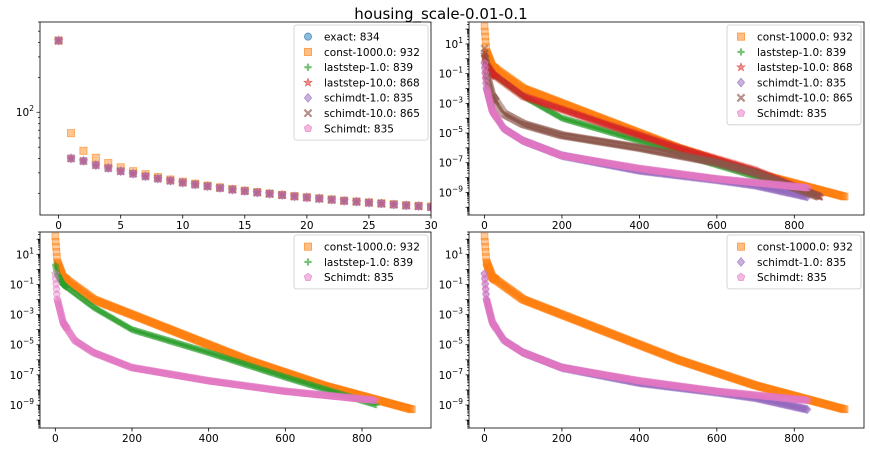 This screenshot has height=451, width=870. I want to click on x-tick-label: 30, so click(430, 226).